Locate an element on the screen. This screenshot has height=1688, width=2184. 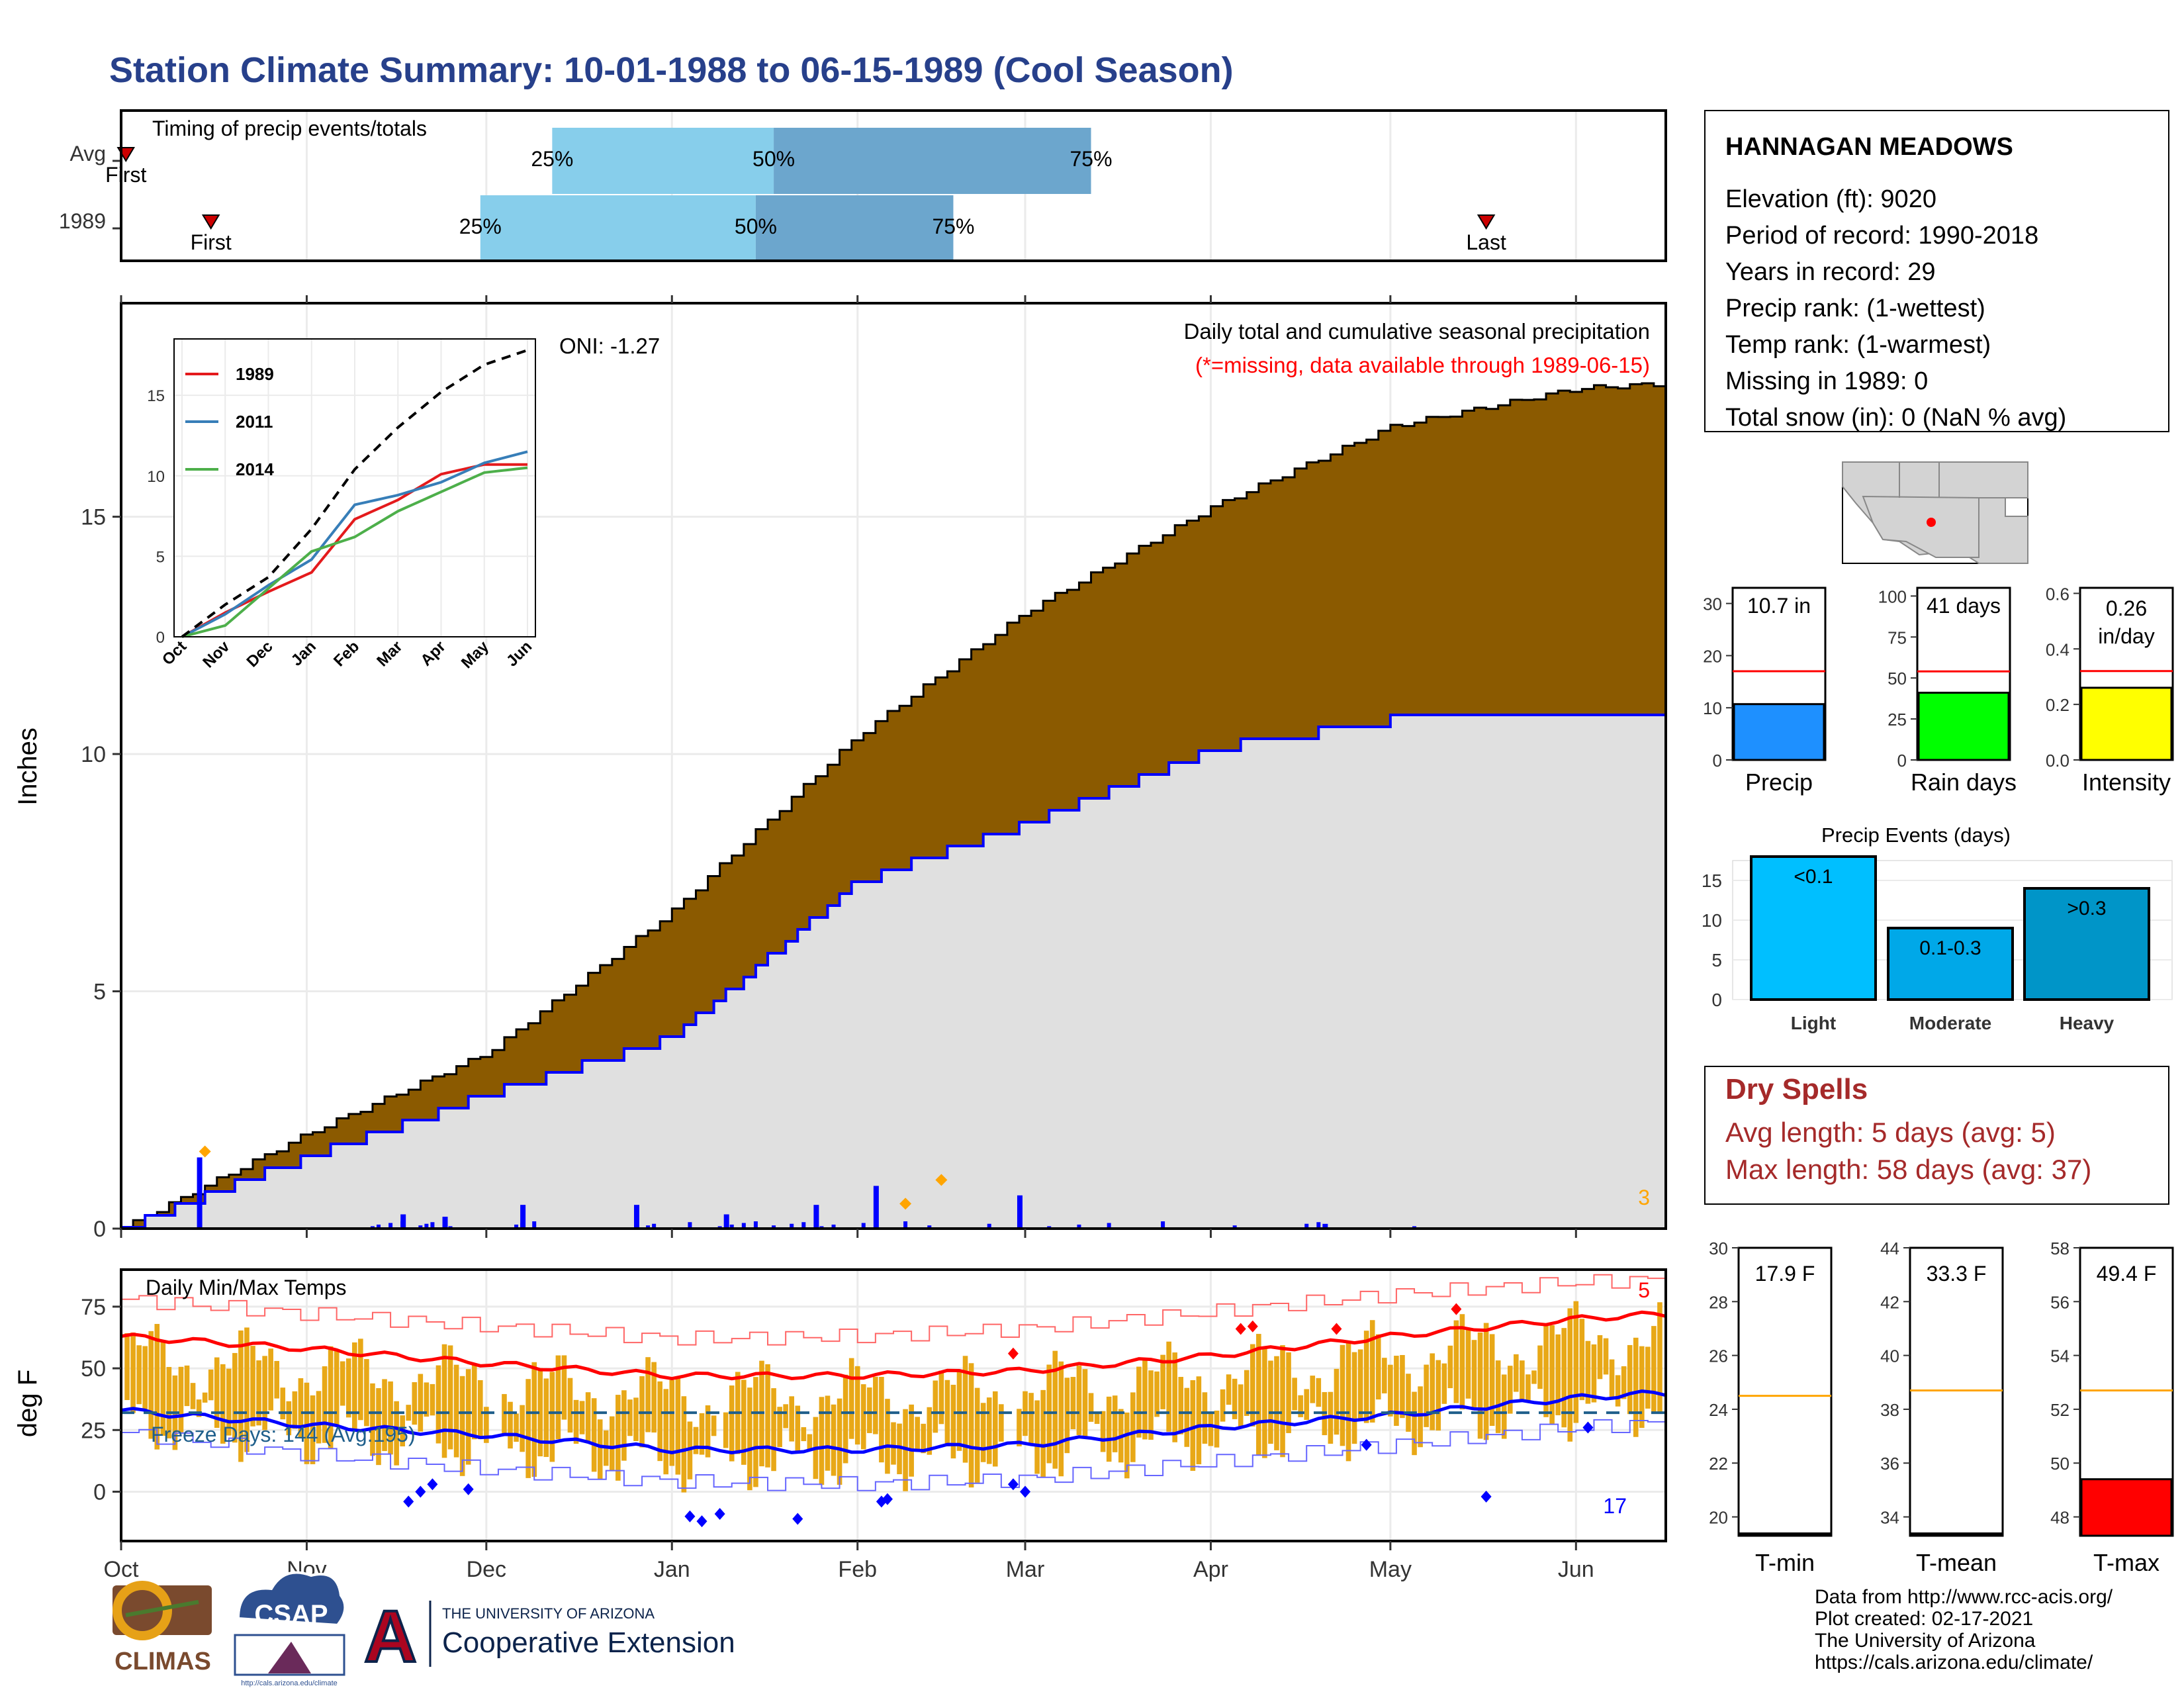
inset-average-line is located at coordinates (355, 493).